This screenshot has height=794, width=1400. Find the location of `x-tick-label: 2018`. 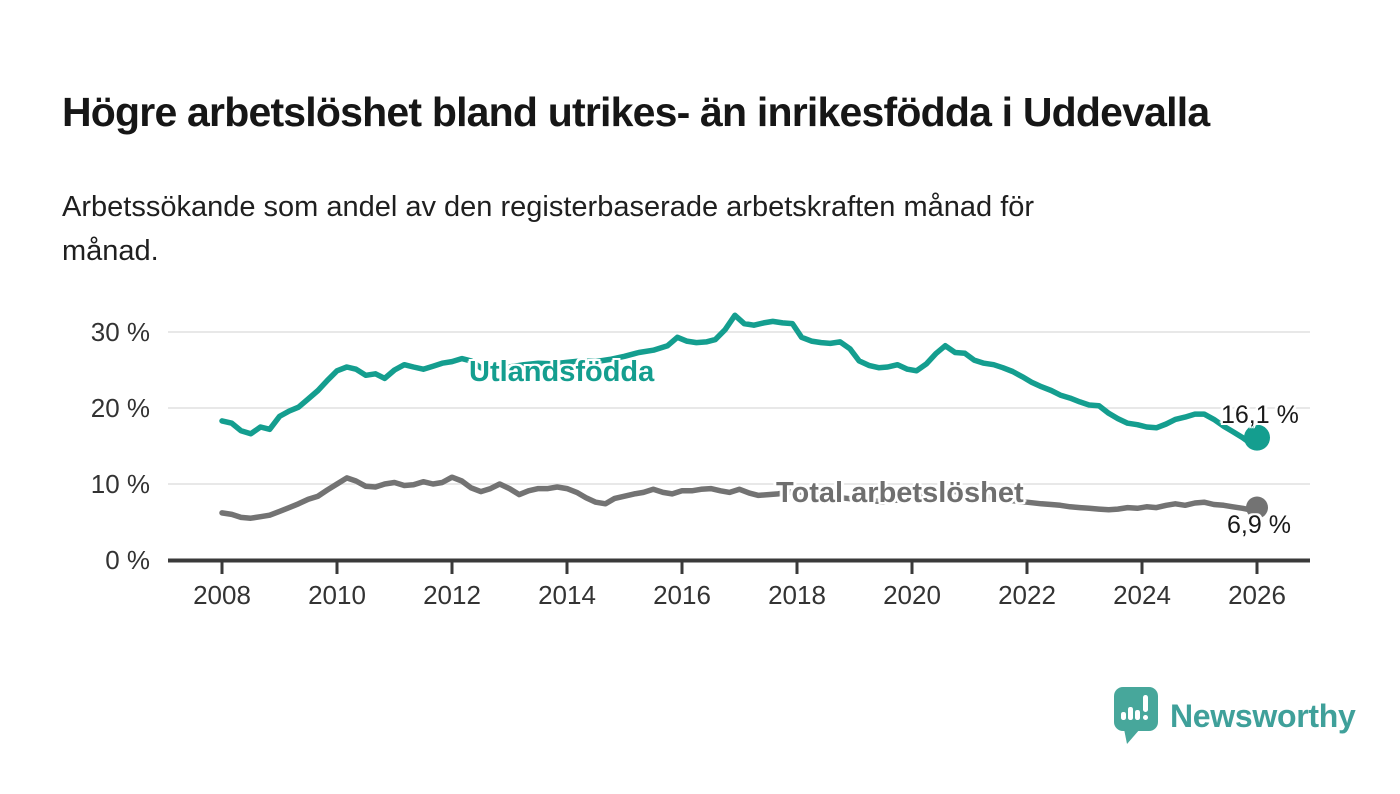

x-tick-label: 2018 is located at coordinates (797, 595).